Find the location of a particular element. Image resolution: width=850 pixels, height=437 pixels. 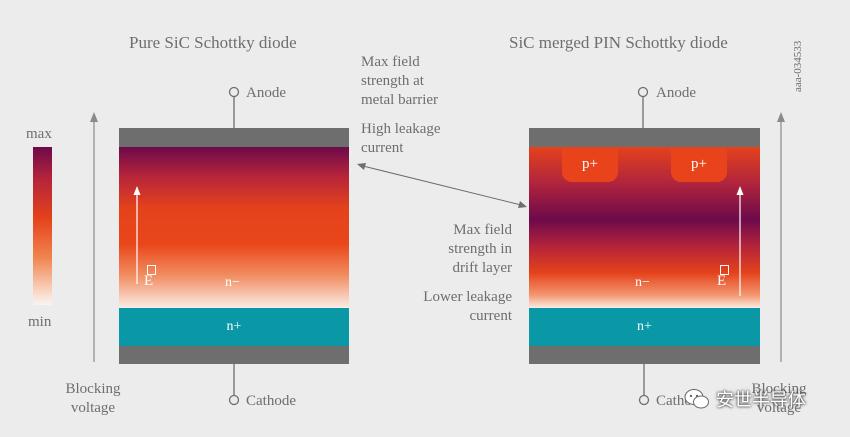

right-cathode-metal is located at coordinates (644, 355).